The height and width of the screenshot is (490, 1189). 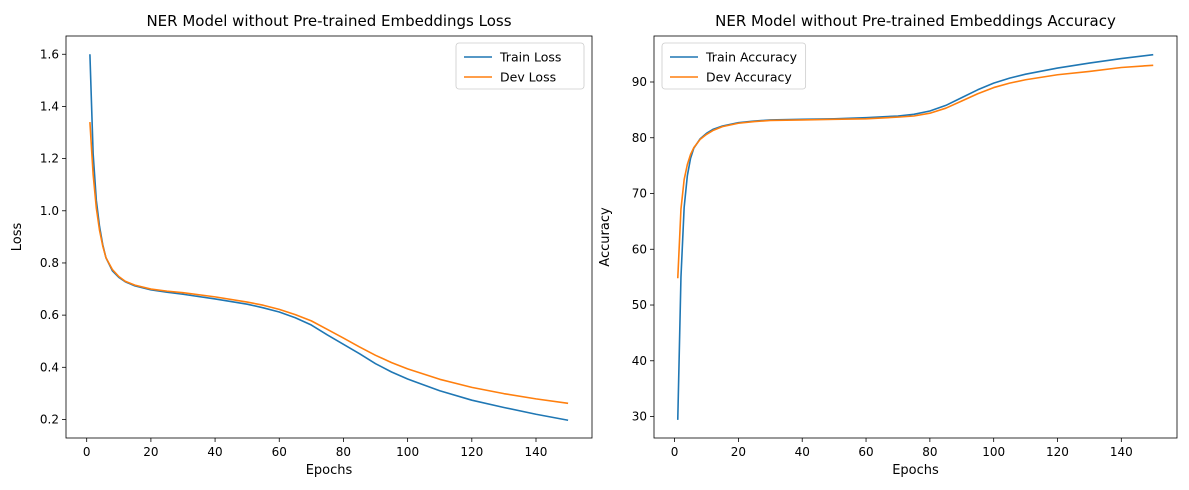 What do you see at coordinates (49, 367) in the screenshot?
I see `loss-y-tick-label: 0.4` at bounding box center [49, 367].